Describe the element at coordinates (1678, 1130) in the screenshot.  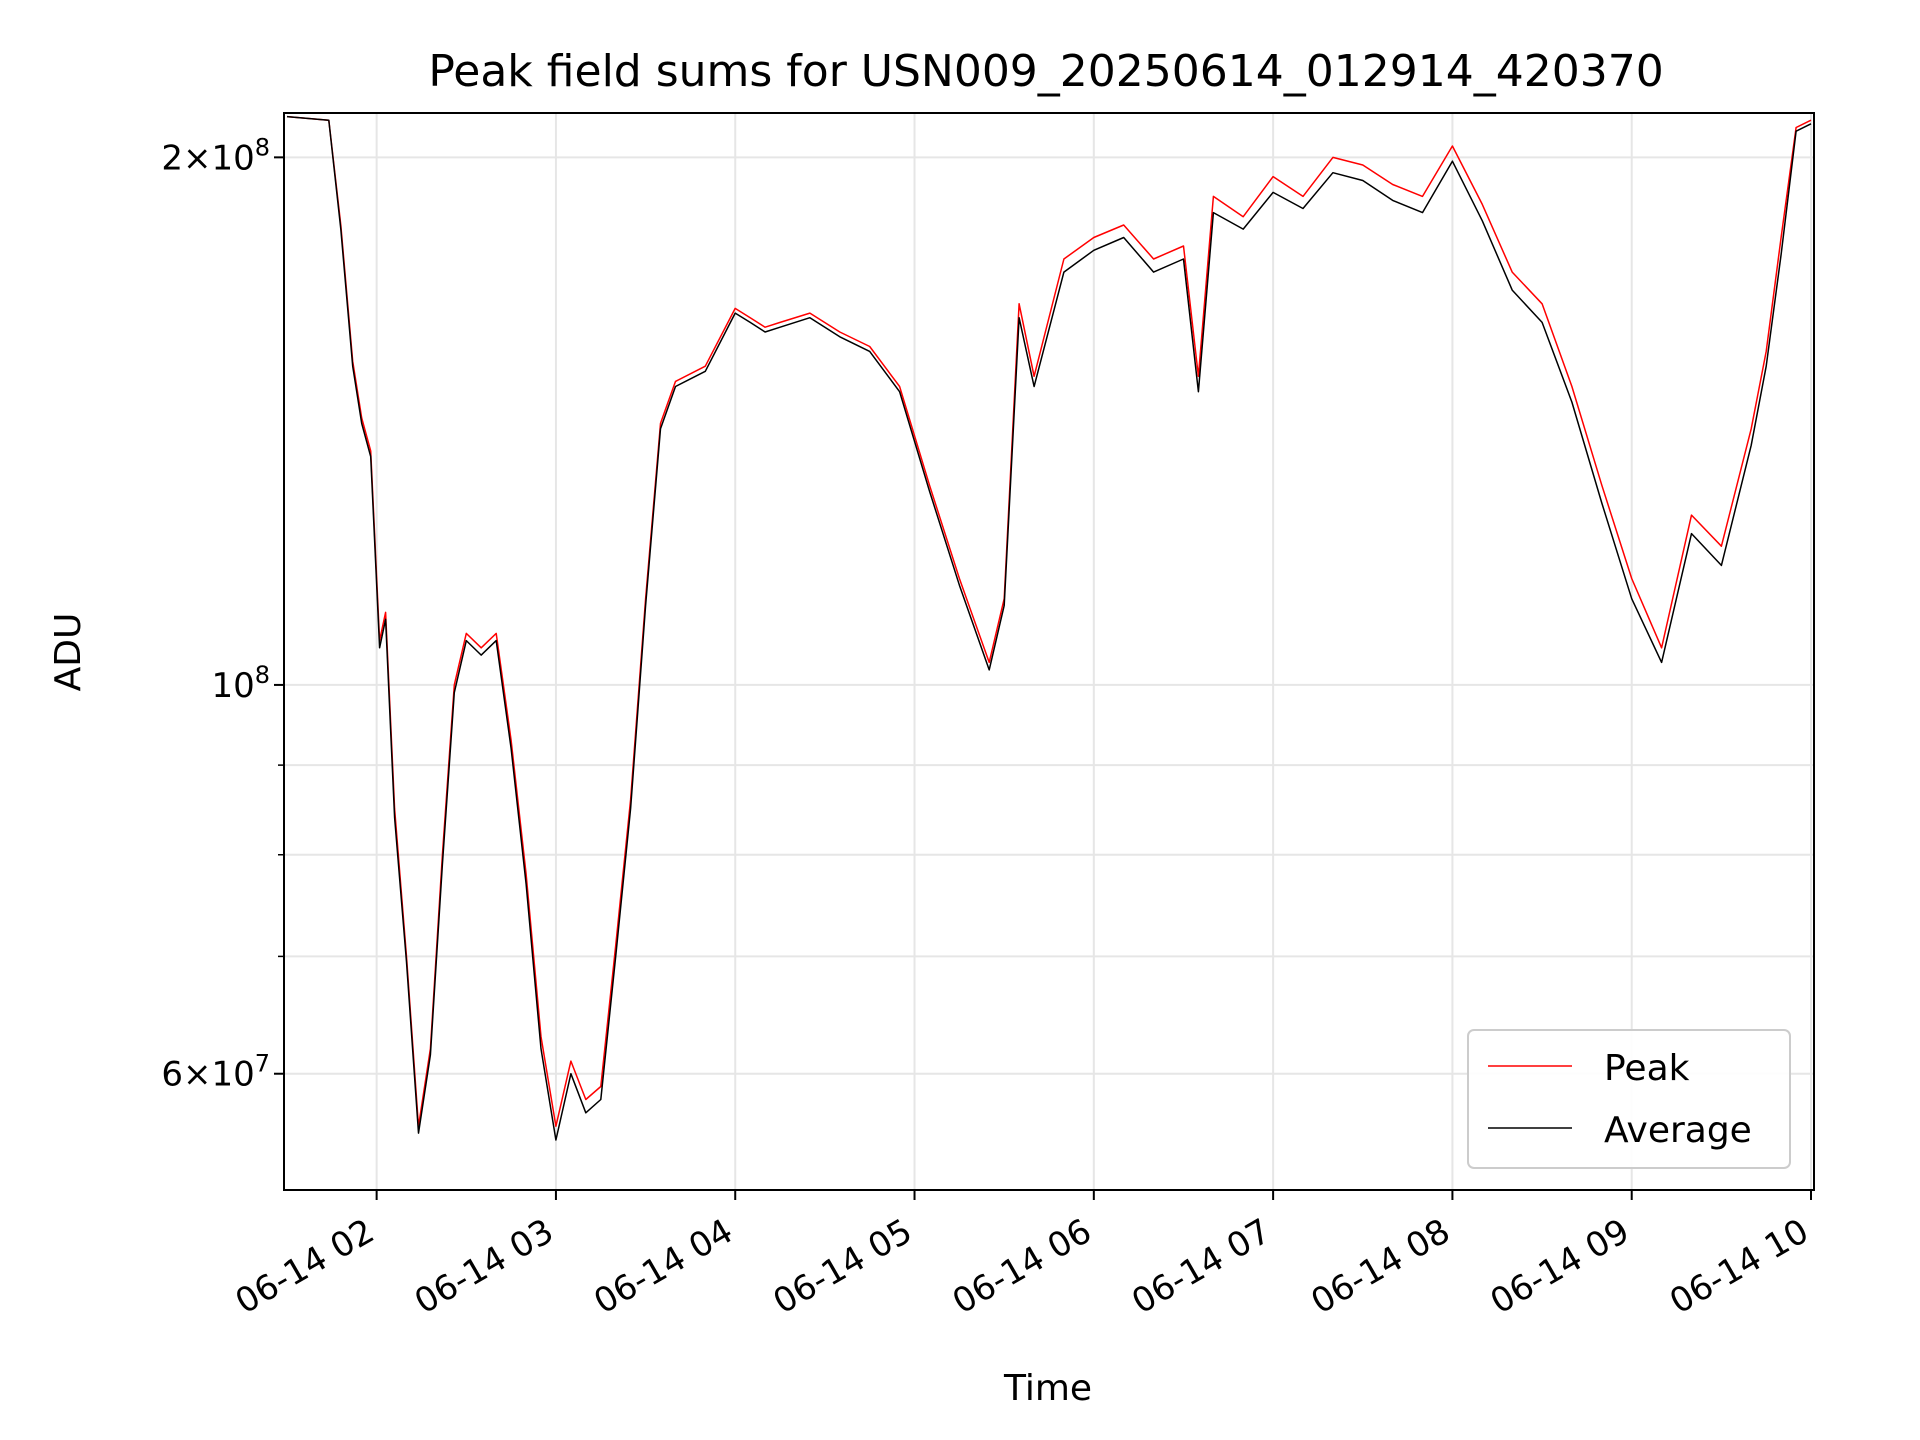
I see `legend-average-label: Average` at that location.